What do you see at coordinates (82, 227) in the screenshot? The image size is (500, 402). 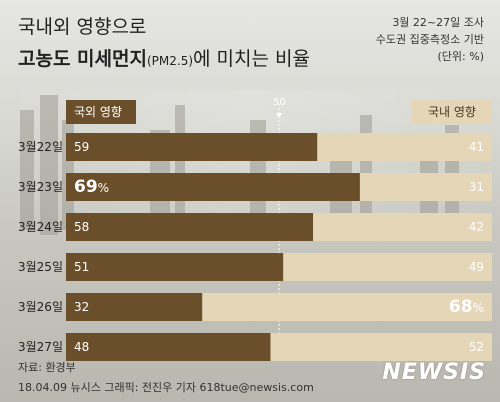 I see `value-label-foreign: 58` at bounding box center [82, 227].